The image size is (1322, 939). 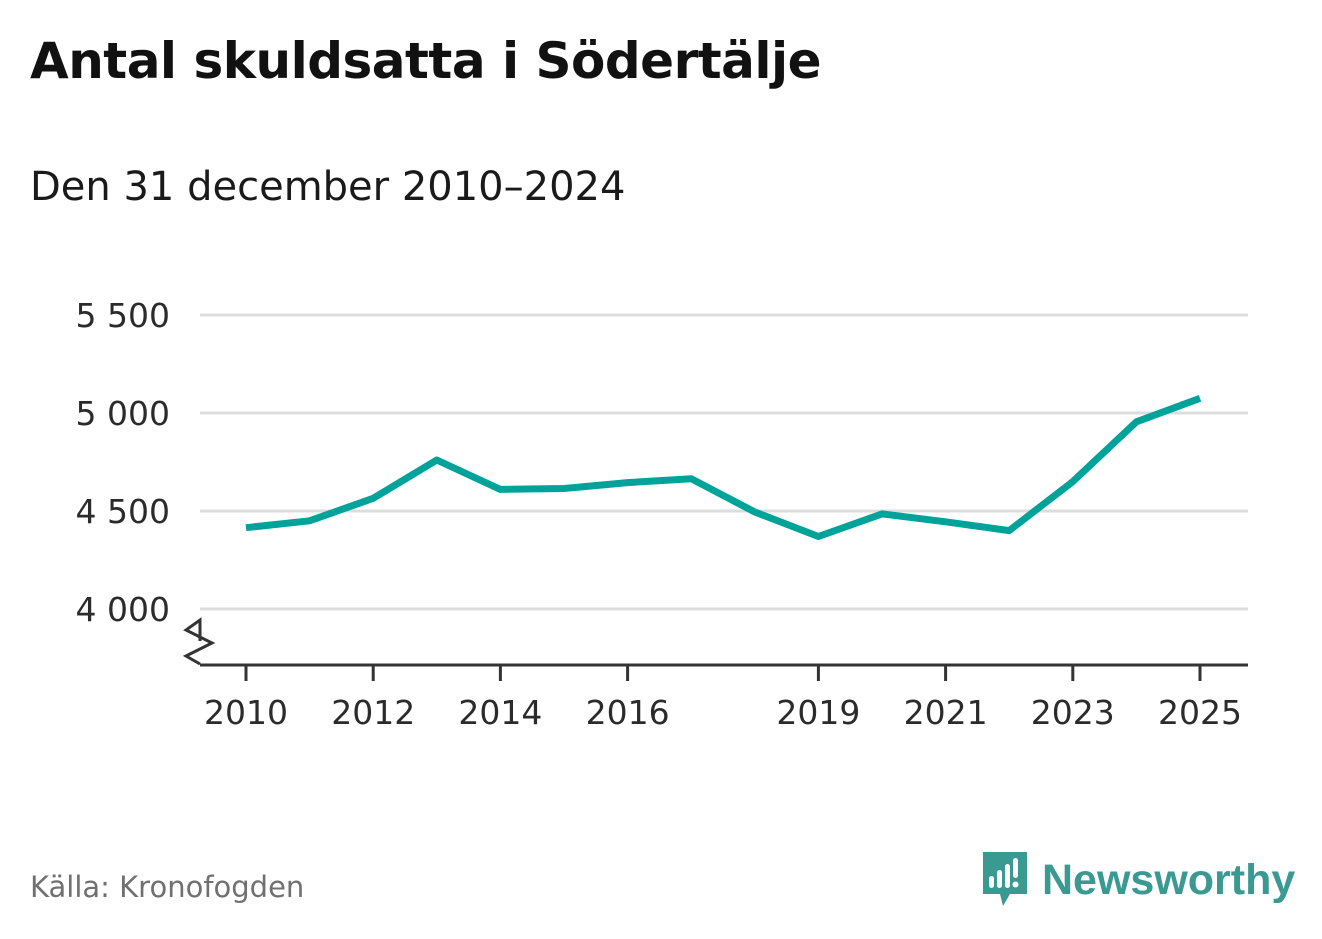 What do you see at coordinates (1005, 879) in the screenshot?
I see `newsworthy-logo-icon` at bounding box center [1005, 879].